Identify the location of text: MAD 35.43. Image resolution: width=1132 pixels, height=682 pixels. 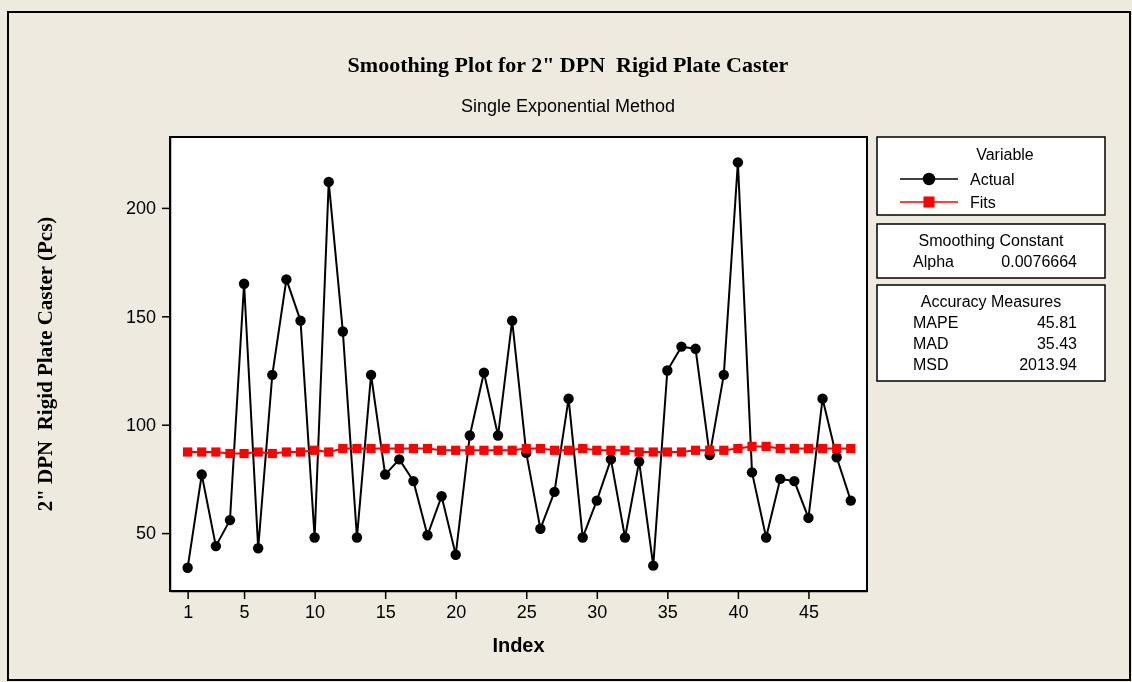
(995, 343).